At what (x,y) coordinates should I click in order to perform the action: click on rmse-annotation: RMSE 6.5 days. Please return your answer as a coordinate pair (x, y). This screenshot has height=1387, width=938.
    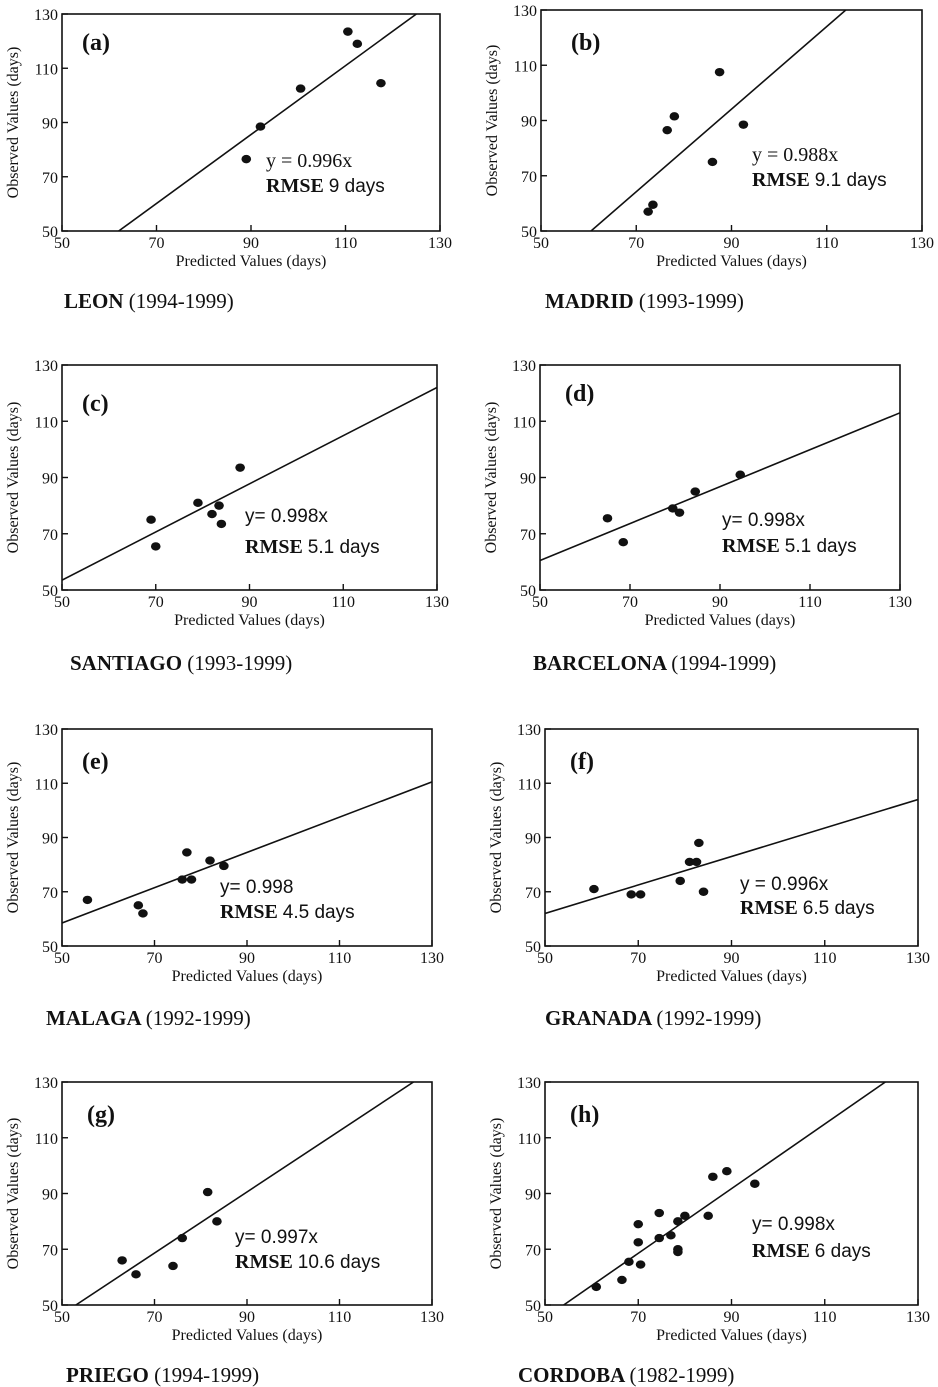
    Looking at the image, I should click on (807, 908).